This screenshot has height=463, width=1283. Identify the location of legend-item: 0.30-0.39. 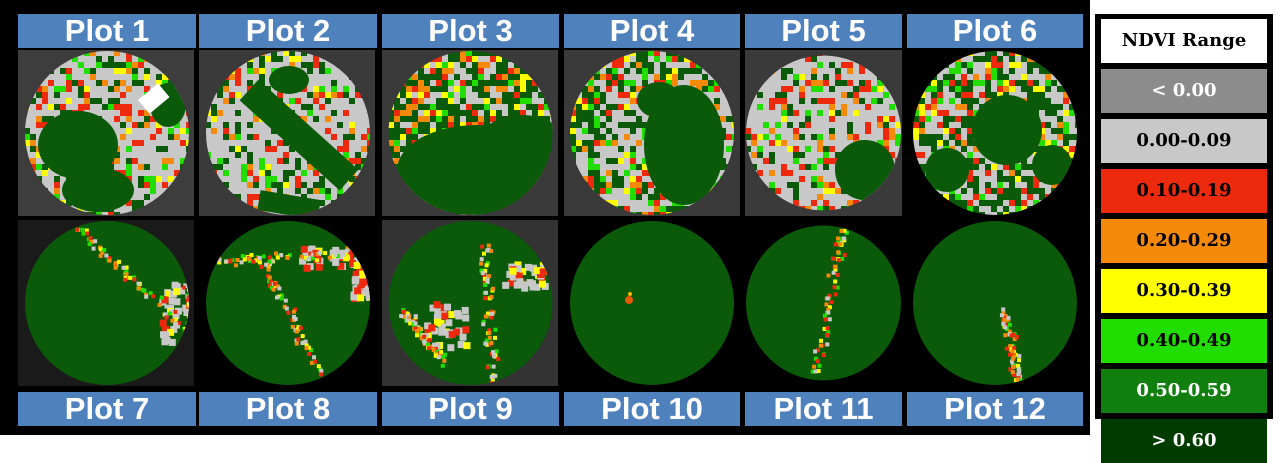
(1184, 291).